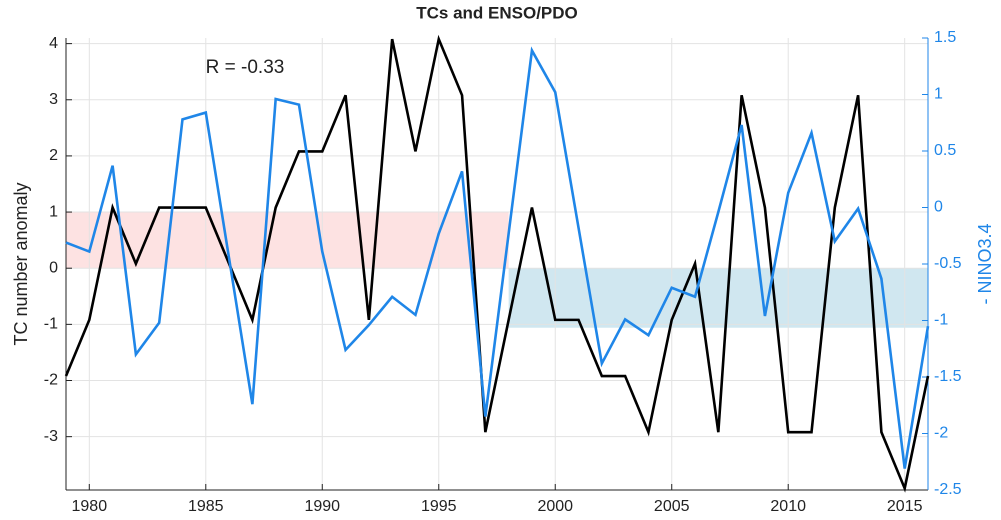  I want to click on y2-tick-label: -2.5, so click(948, 489).